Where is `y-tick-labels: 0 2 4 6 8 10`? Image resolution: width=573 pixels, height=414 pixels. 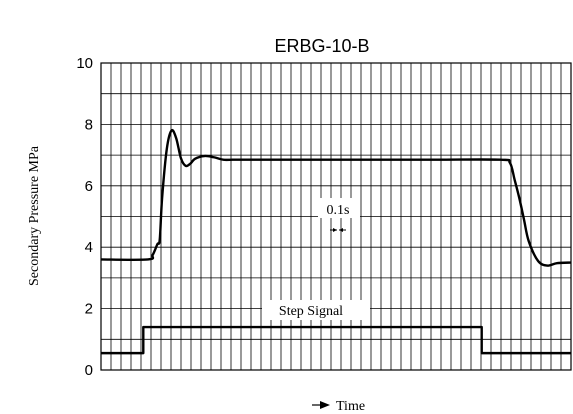 y-tick-labels: 0 2 4 6 8 10 is located at coordinates (84, 217).